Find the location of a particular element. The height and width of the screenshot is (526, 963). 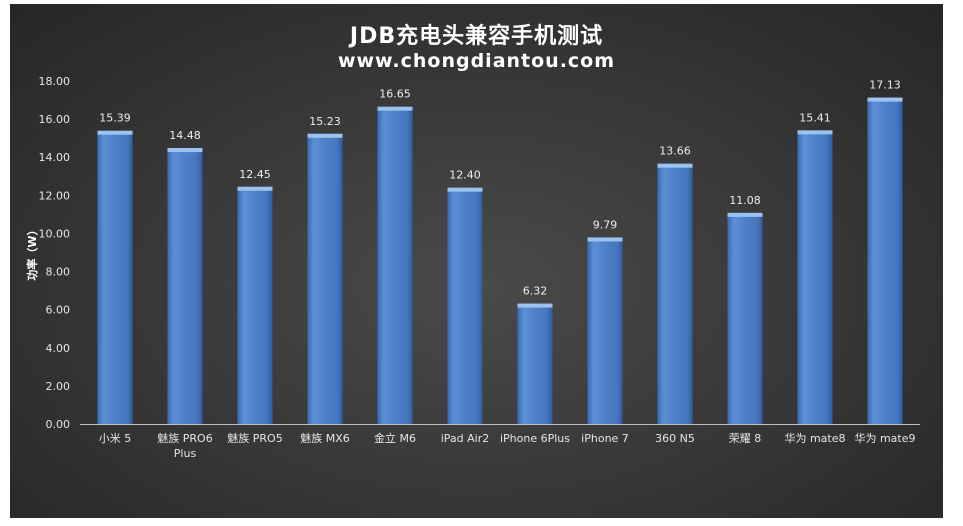

y-tick-label: 14.00 is located at coordinates (55, 157).